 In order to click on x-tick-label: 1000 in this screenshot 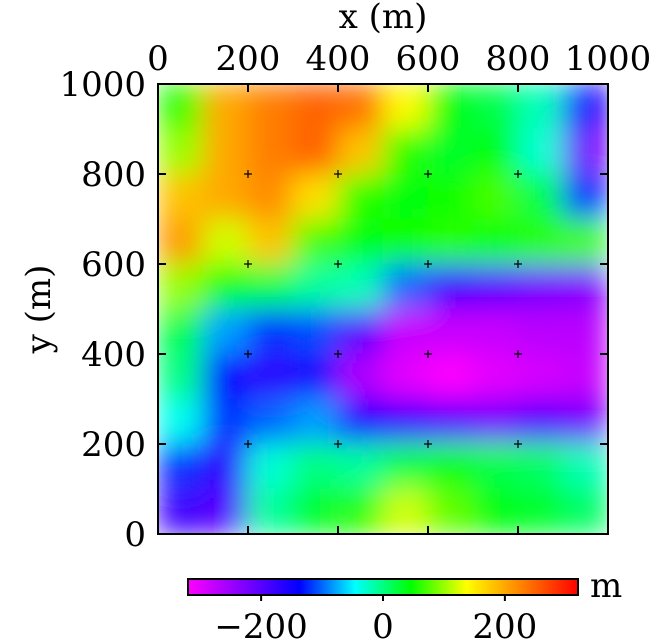, I will do `click(608, 59)`.